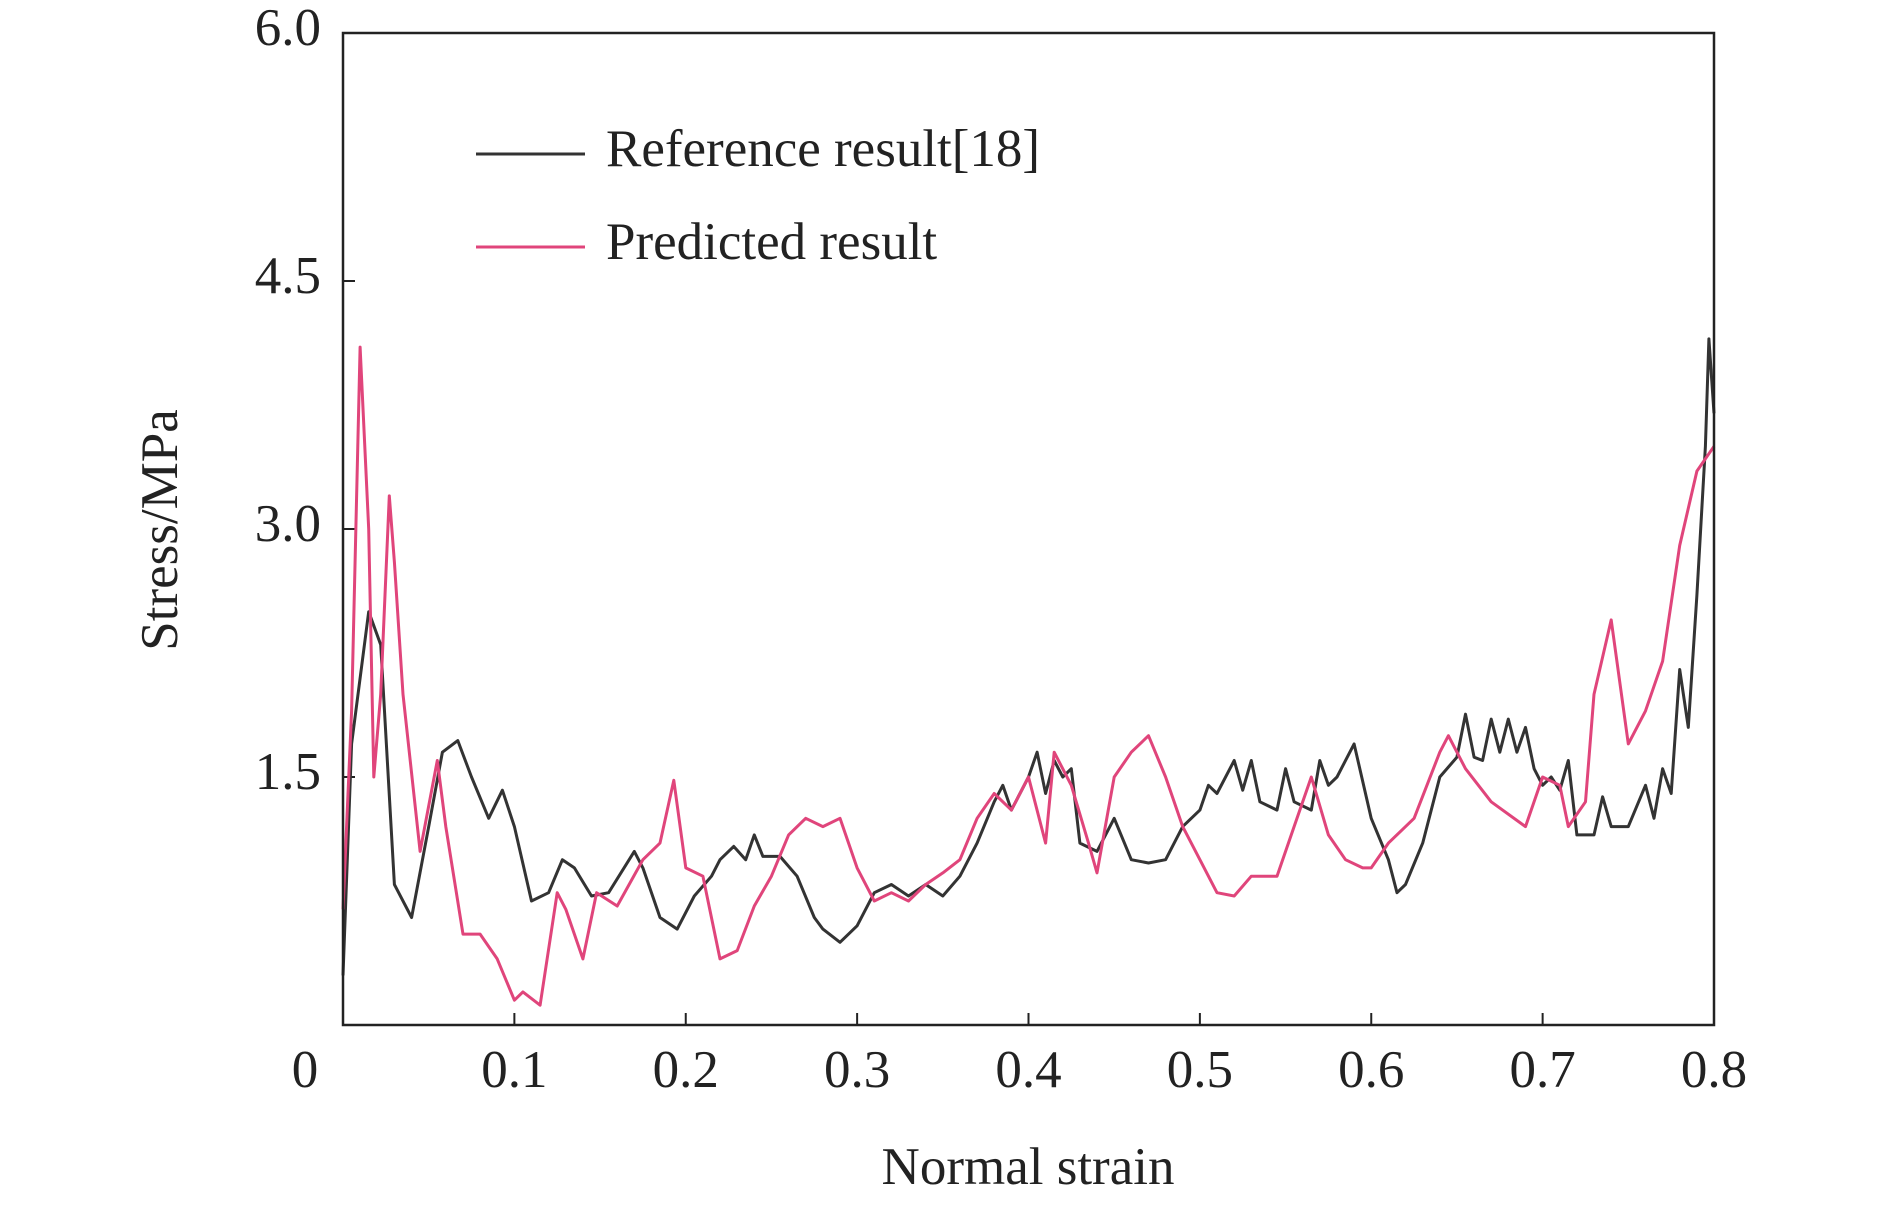 The image size is (1890, 1212). What do you see at coordinates (514, 1070) in the screenshot?
I see `x-tick-label: 0.1` at bounding box center [514, 1070].